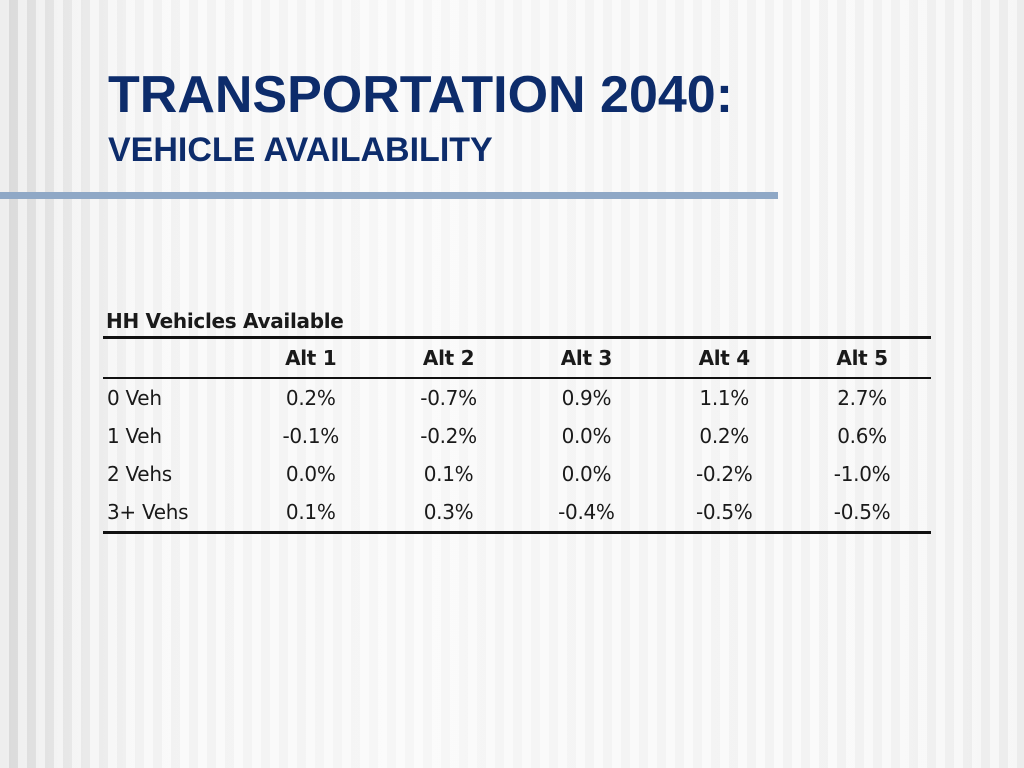  I want to click on row-label: 1 Veh, so click(134, 436).